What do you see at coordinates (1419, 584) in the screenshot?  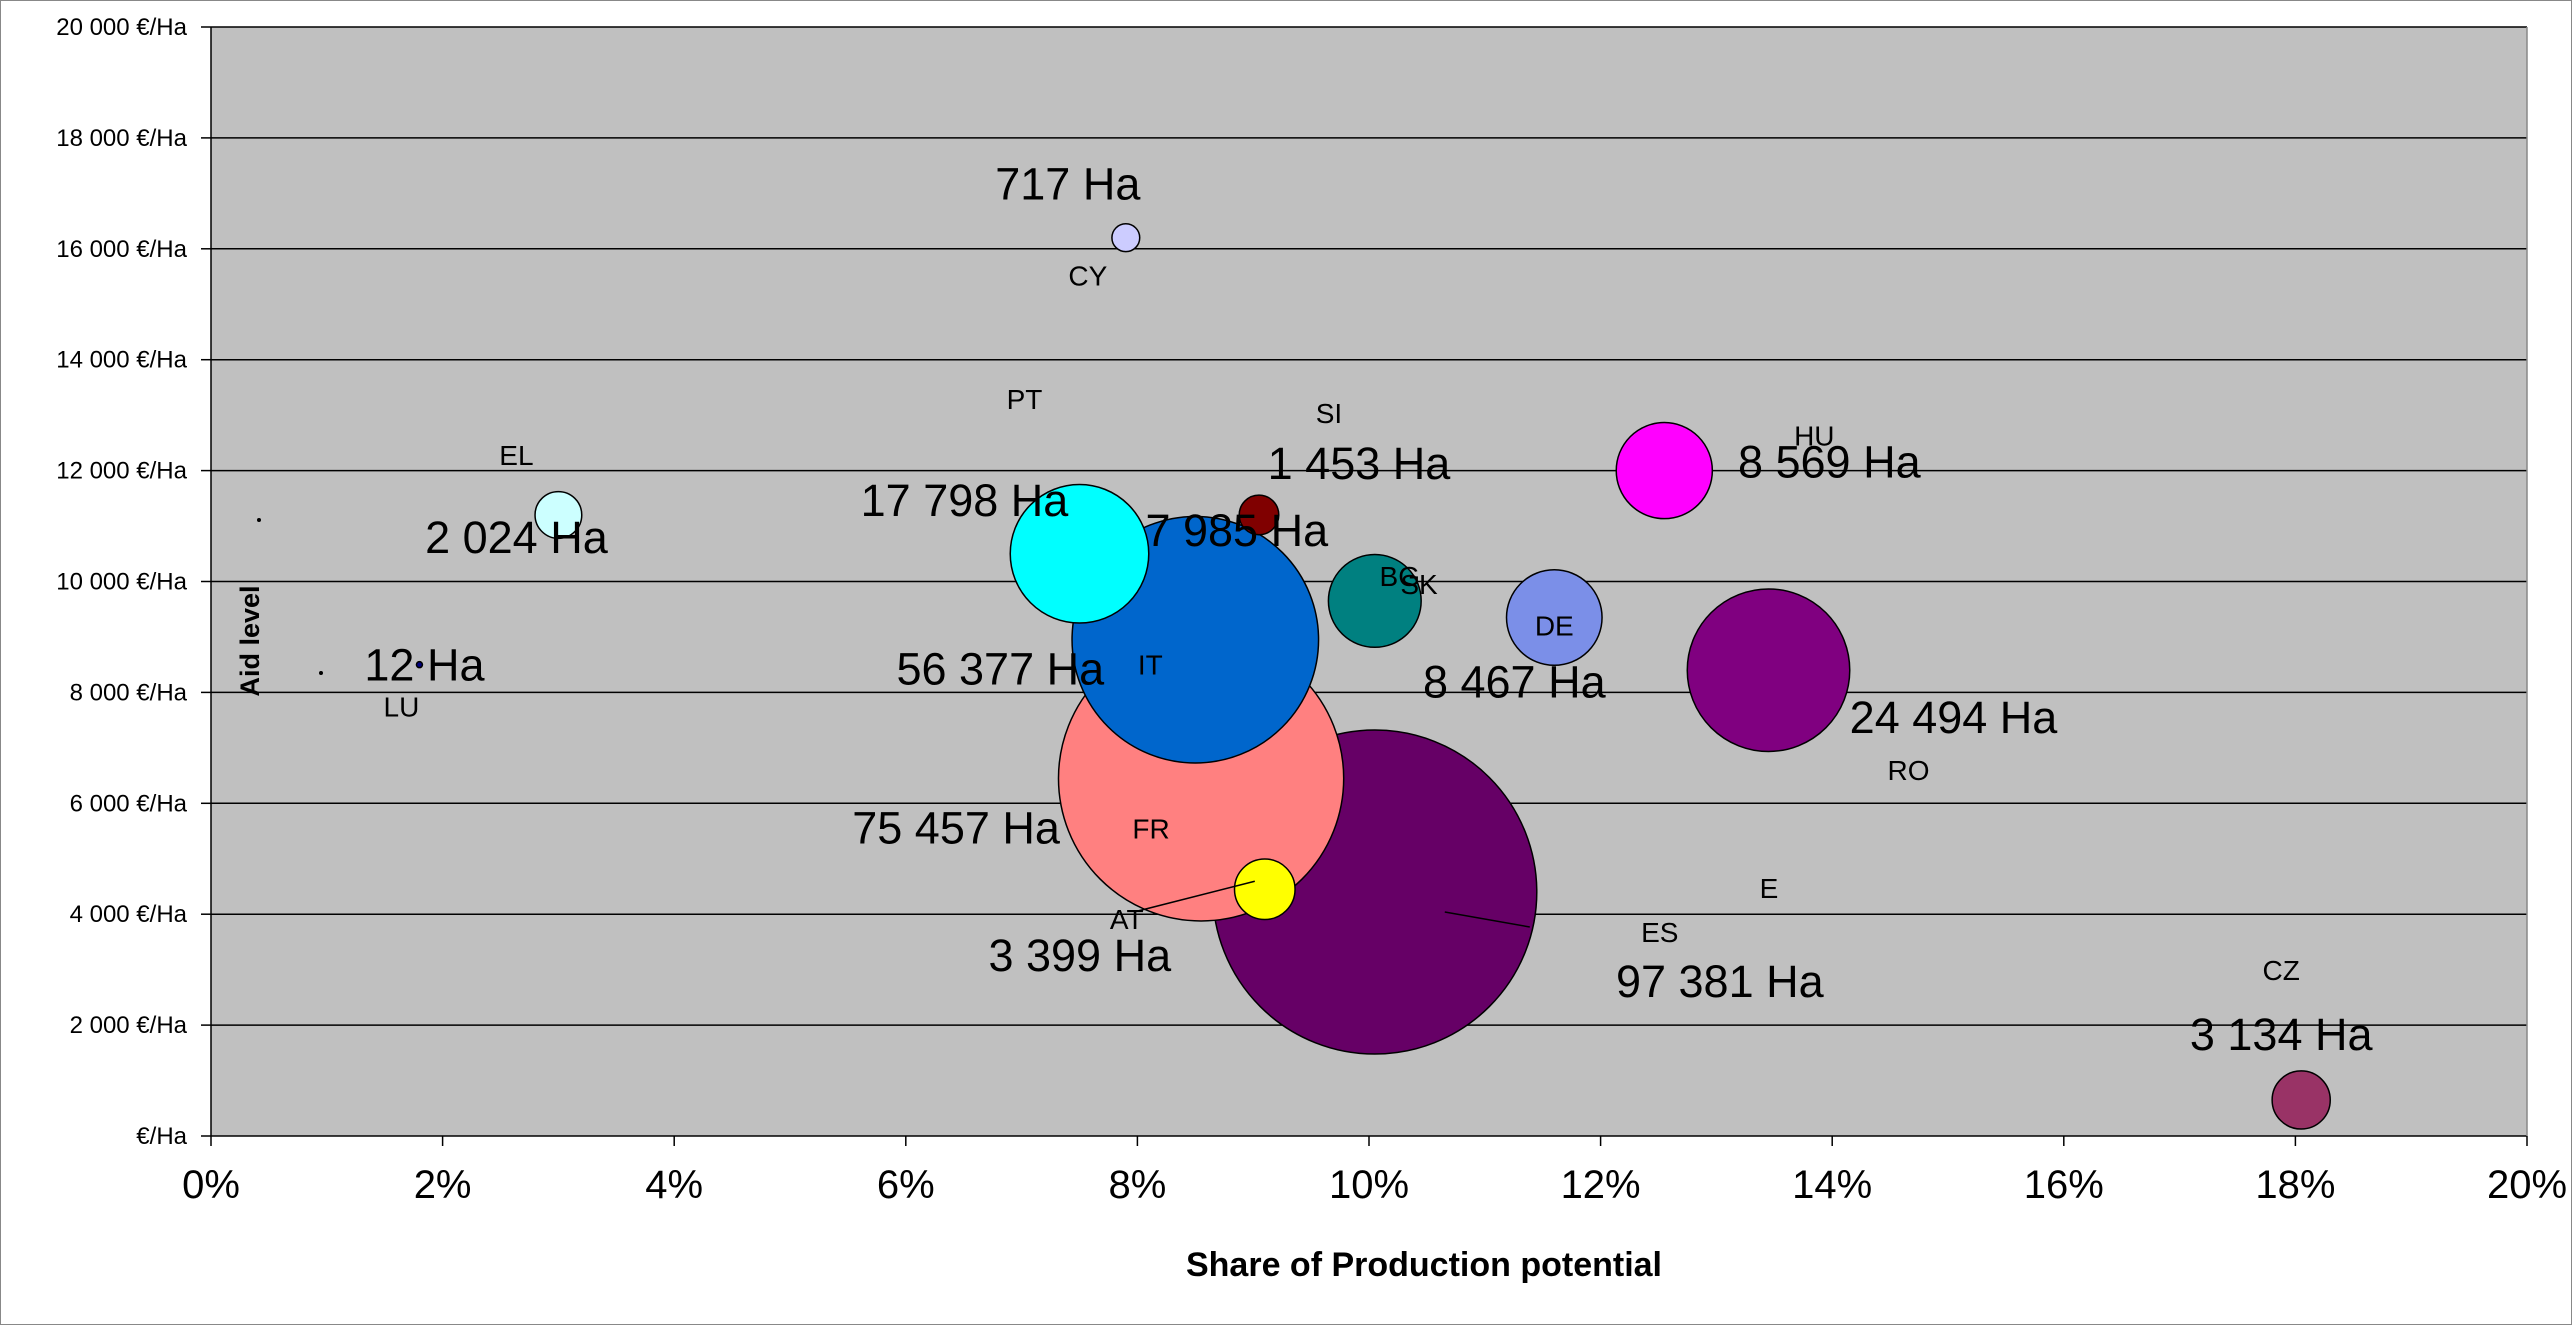 I see `extra-label-sk: SK` at bounding box center [1419, 584].